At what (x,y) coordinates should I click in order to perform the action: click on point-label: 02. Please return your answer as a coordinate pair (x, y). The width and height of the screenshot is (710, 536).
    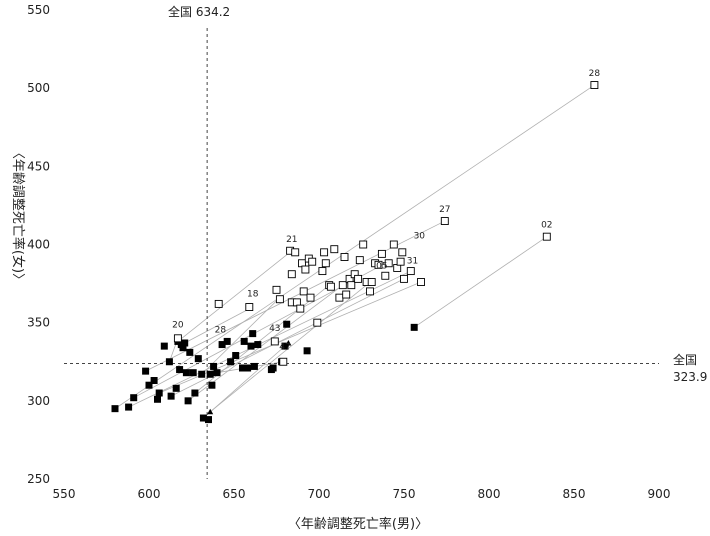
    Looking at the image, I should click on (546, 226).